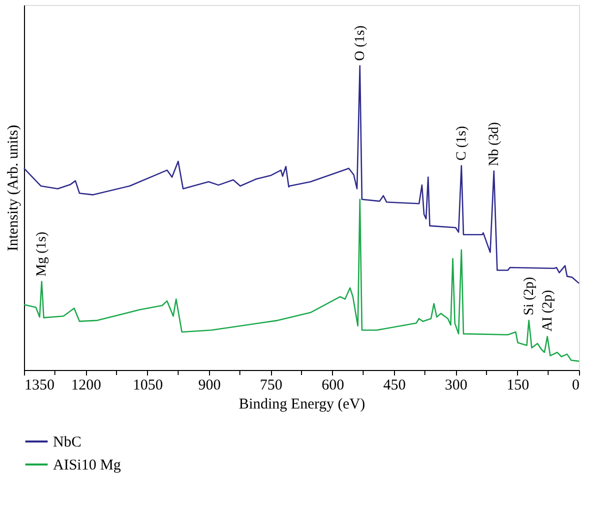 The image size is (609, 515). Describe the element at coordinates (548, 311) in the screenshot. I see `annotation: AI (2p)` at that location.